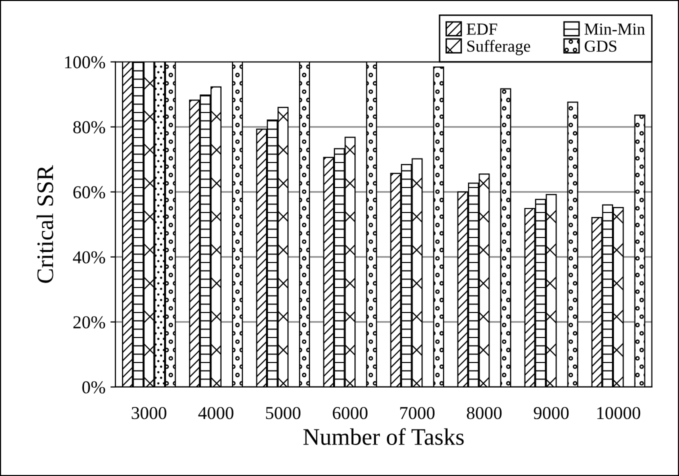  I want to click on legend-label: GDS, so click(600, 46).